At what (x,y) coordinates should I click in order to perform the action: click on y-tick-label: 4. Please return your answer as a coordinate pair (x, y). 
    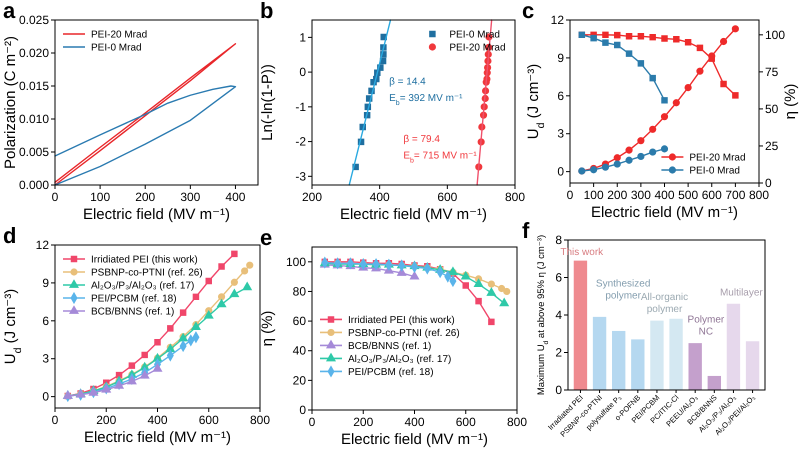
    Looking at the image, I should click on (558, 315).